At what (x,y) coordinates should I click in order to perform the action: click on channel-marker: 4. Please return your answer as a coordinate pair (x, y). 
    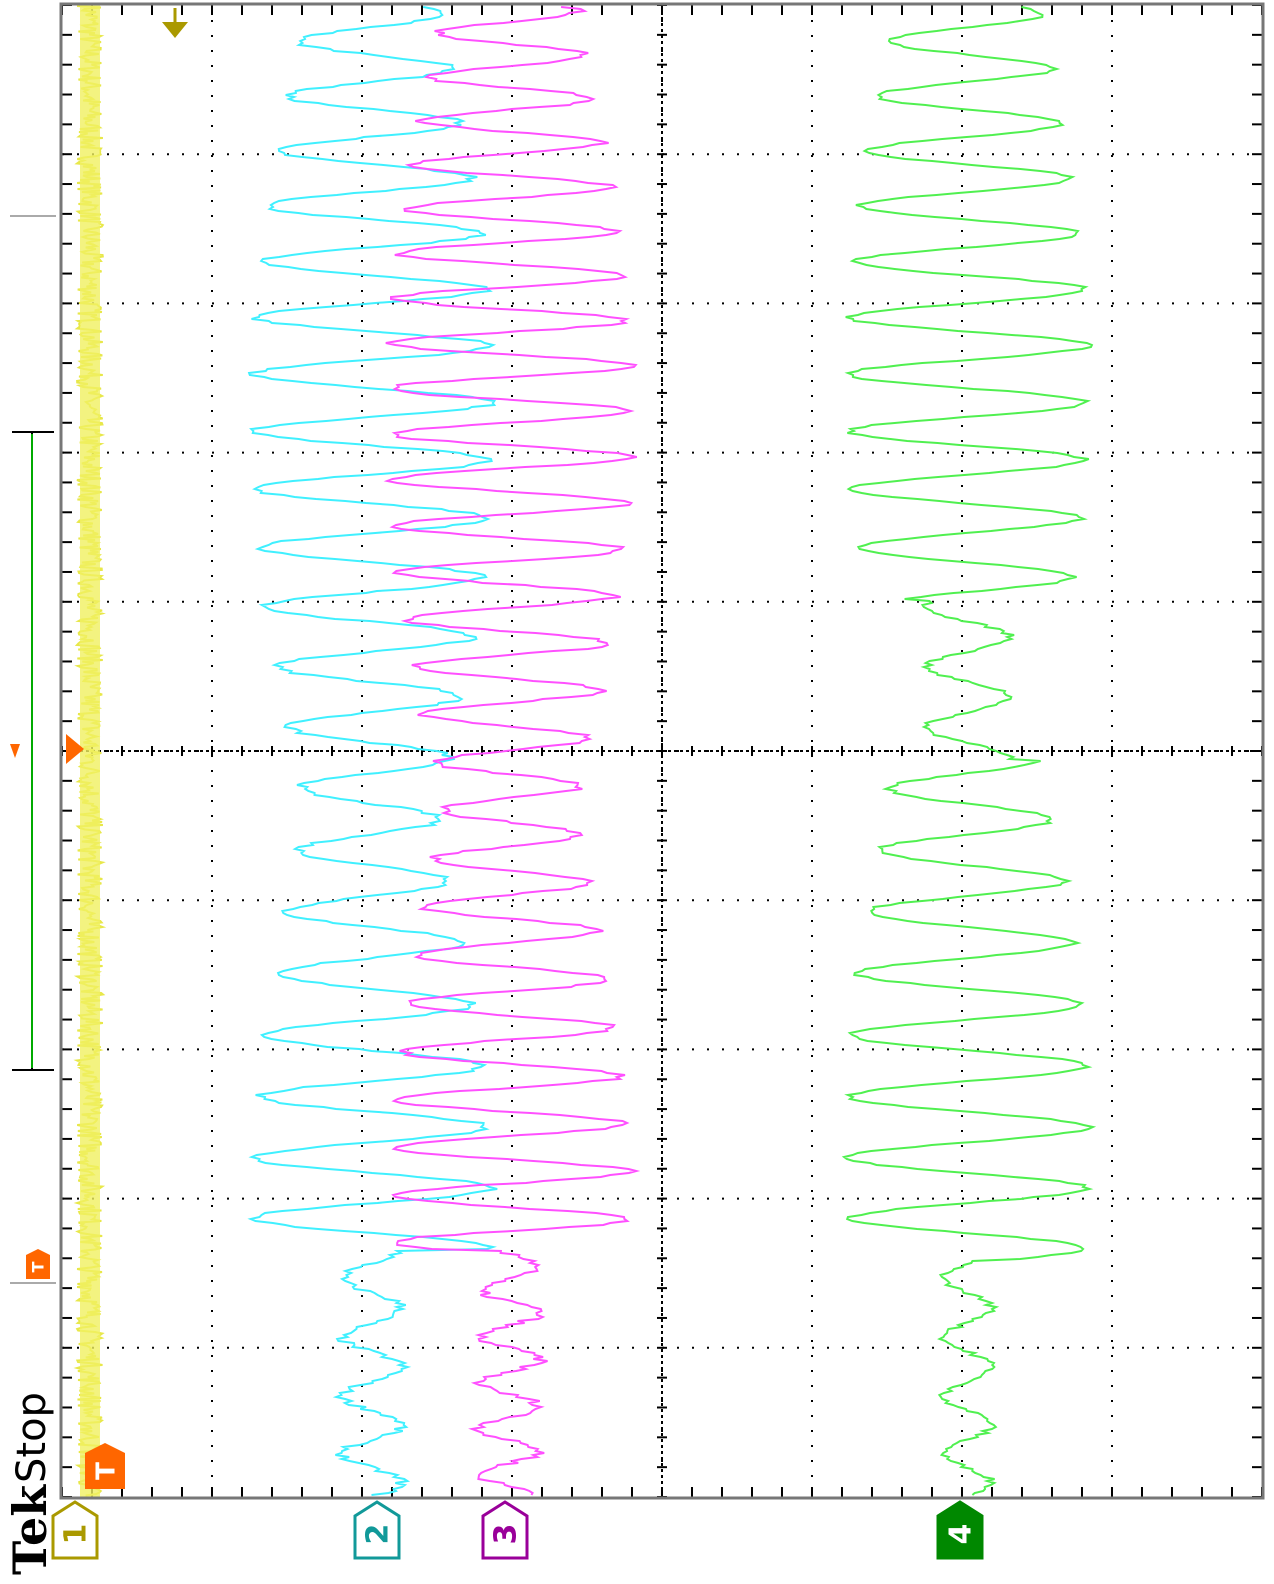
    Looking at the image, I should click on (960, 1530).